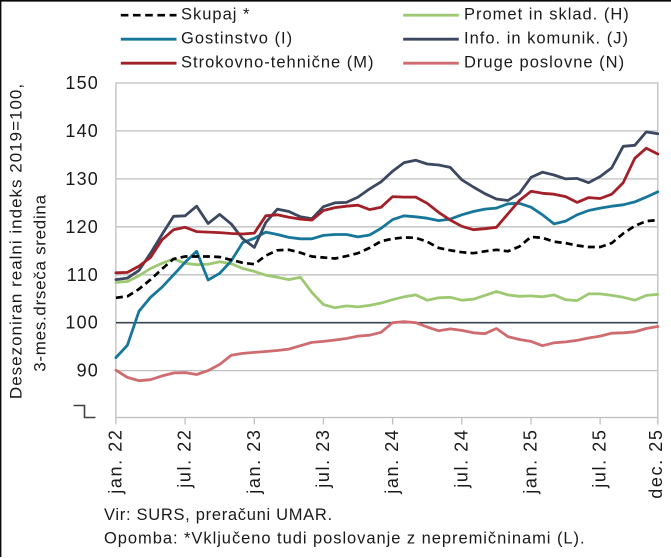 The image size is (671, 558). What do you see at coordinates (215, 15) in the screenshot?
I see `svg-text: Skupaj *` at bounding box center [215, 15].